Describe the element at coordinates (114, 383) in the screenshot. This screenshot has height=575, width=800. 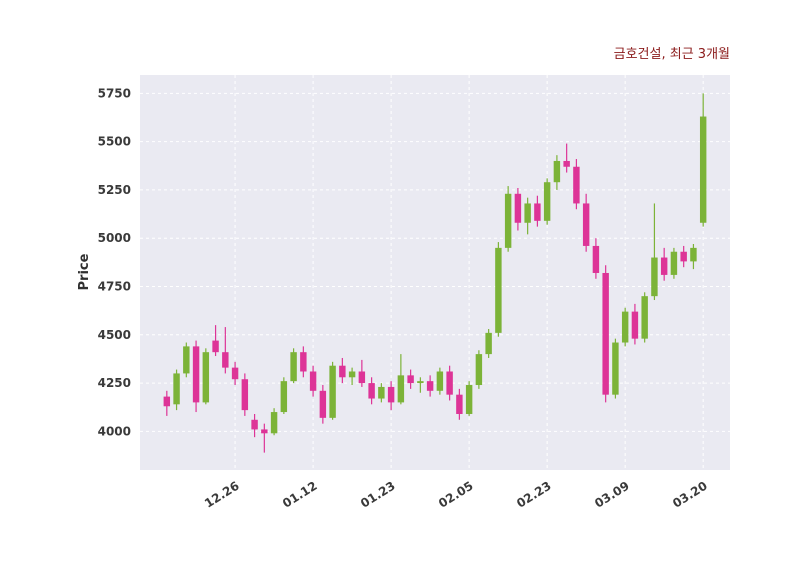
I see `y-tick-label: 4250` at that location.